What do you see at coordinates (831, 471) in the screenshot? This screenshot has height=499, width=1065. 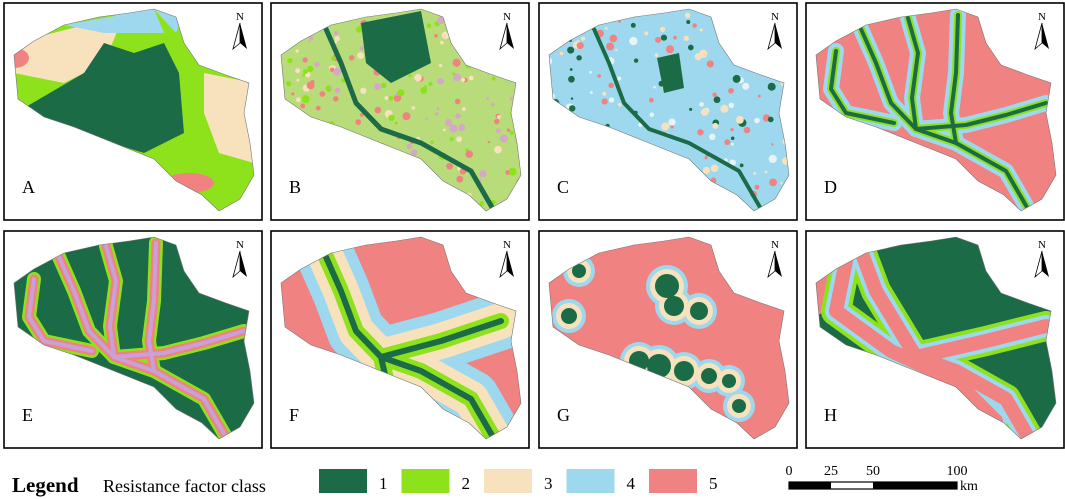 I see `scale-tick-label: 25` at bounding box center [831, 471].